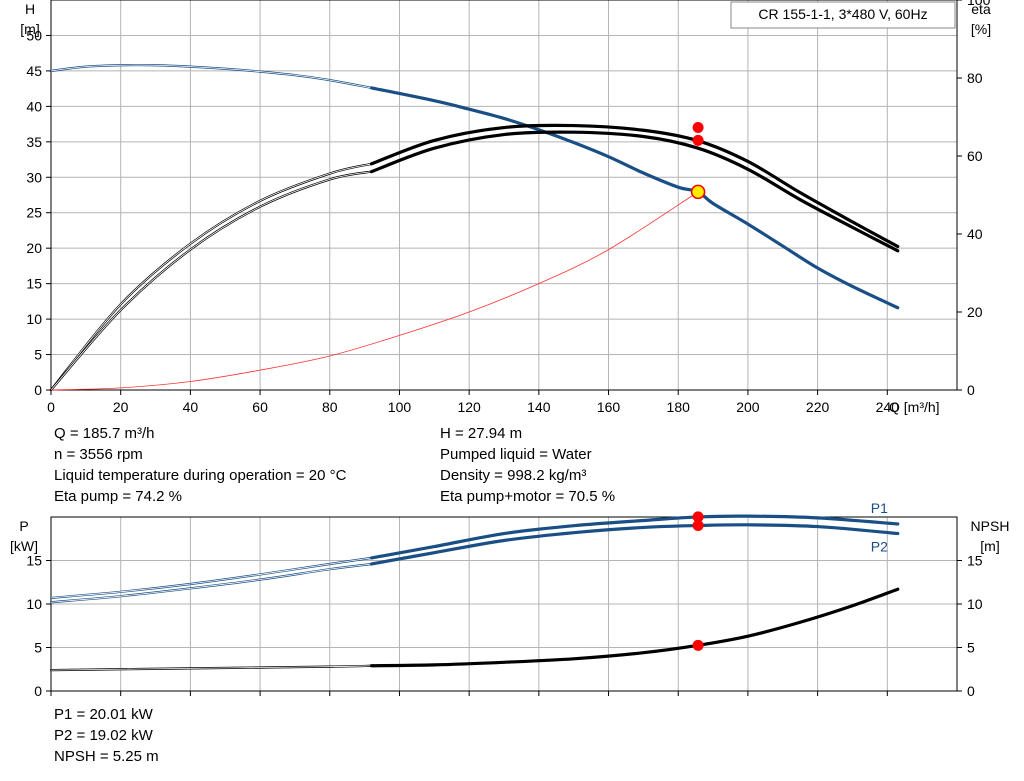 This screenshot has width=1024, height=781. I want to click on x-tick-label: 160, so click(609, 407).